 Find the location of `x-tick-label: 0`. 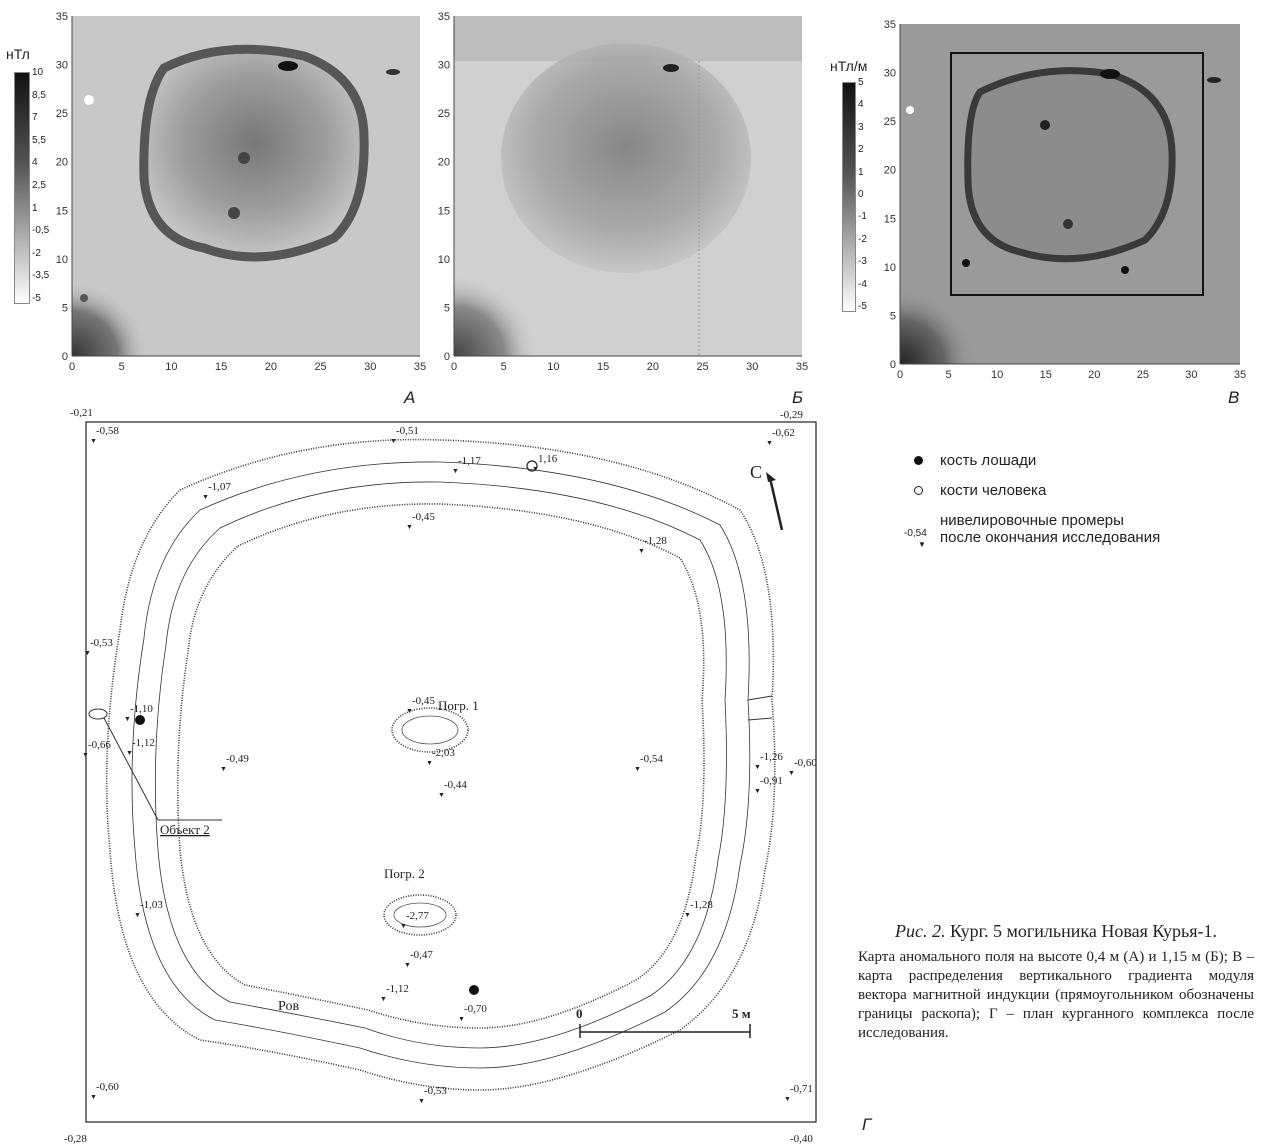

x-tick-label: 0 is located at coordinates (72, 367).